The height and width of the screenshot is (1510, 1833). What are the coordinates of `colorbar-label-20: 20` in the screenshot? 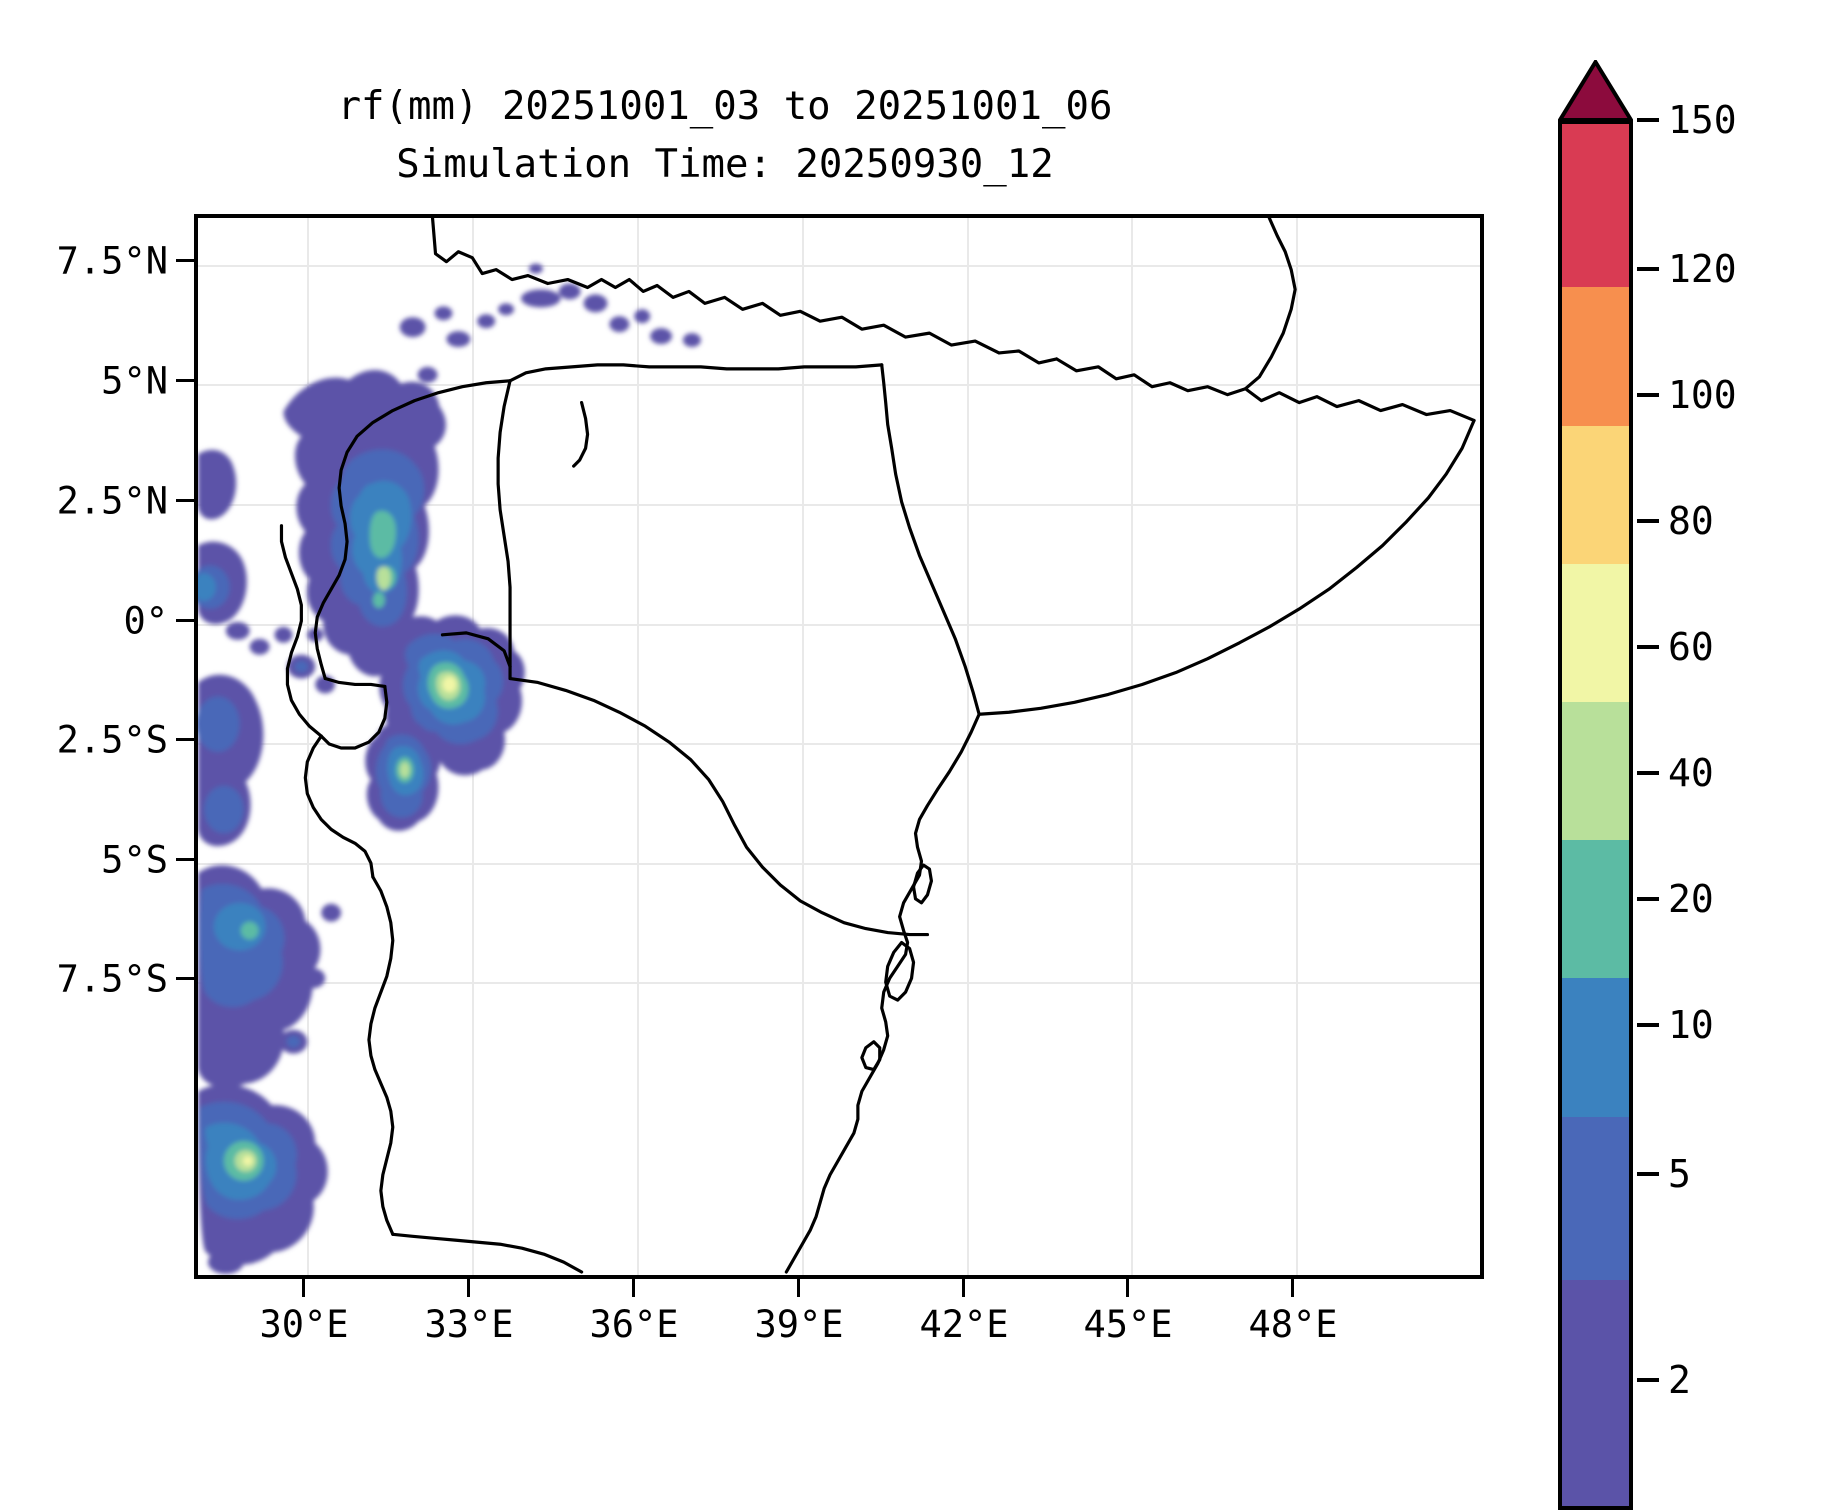 It's located at (1691, 899).